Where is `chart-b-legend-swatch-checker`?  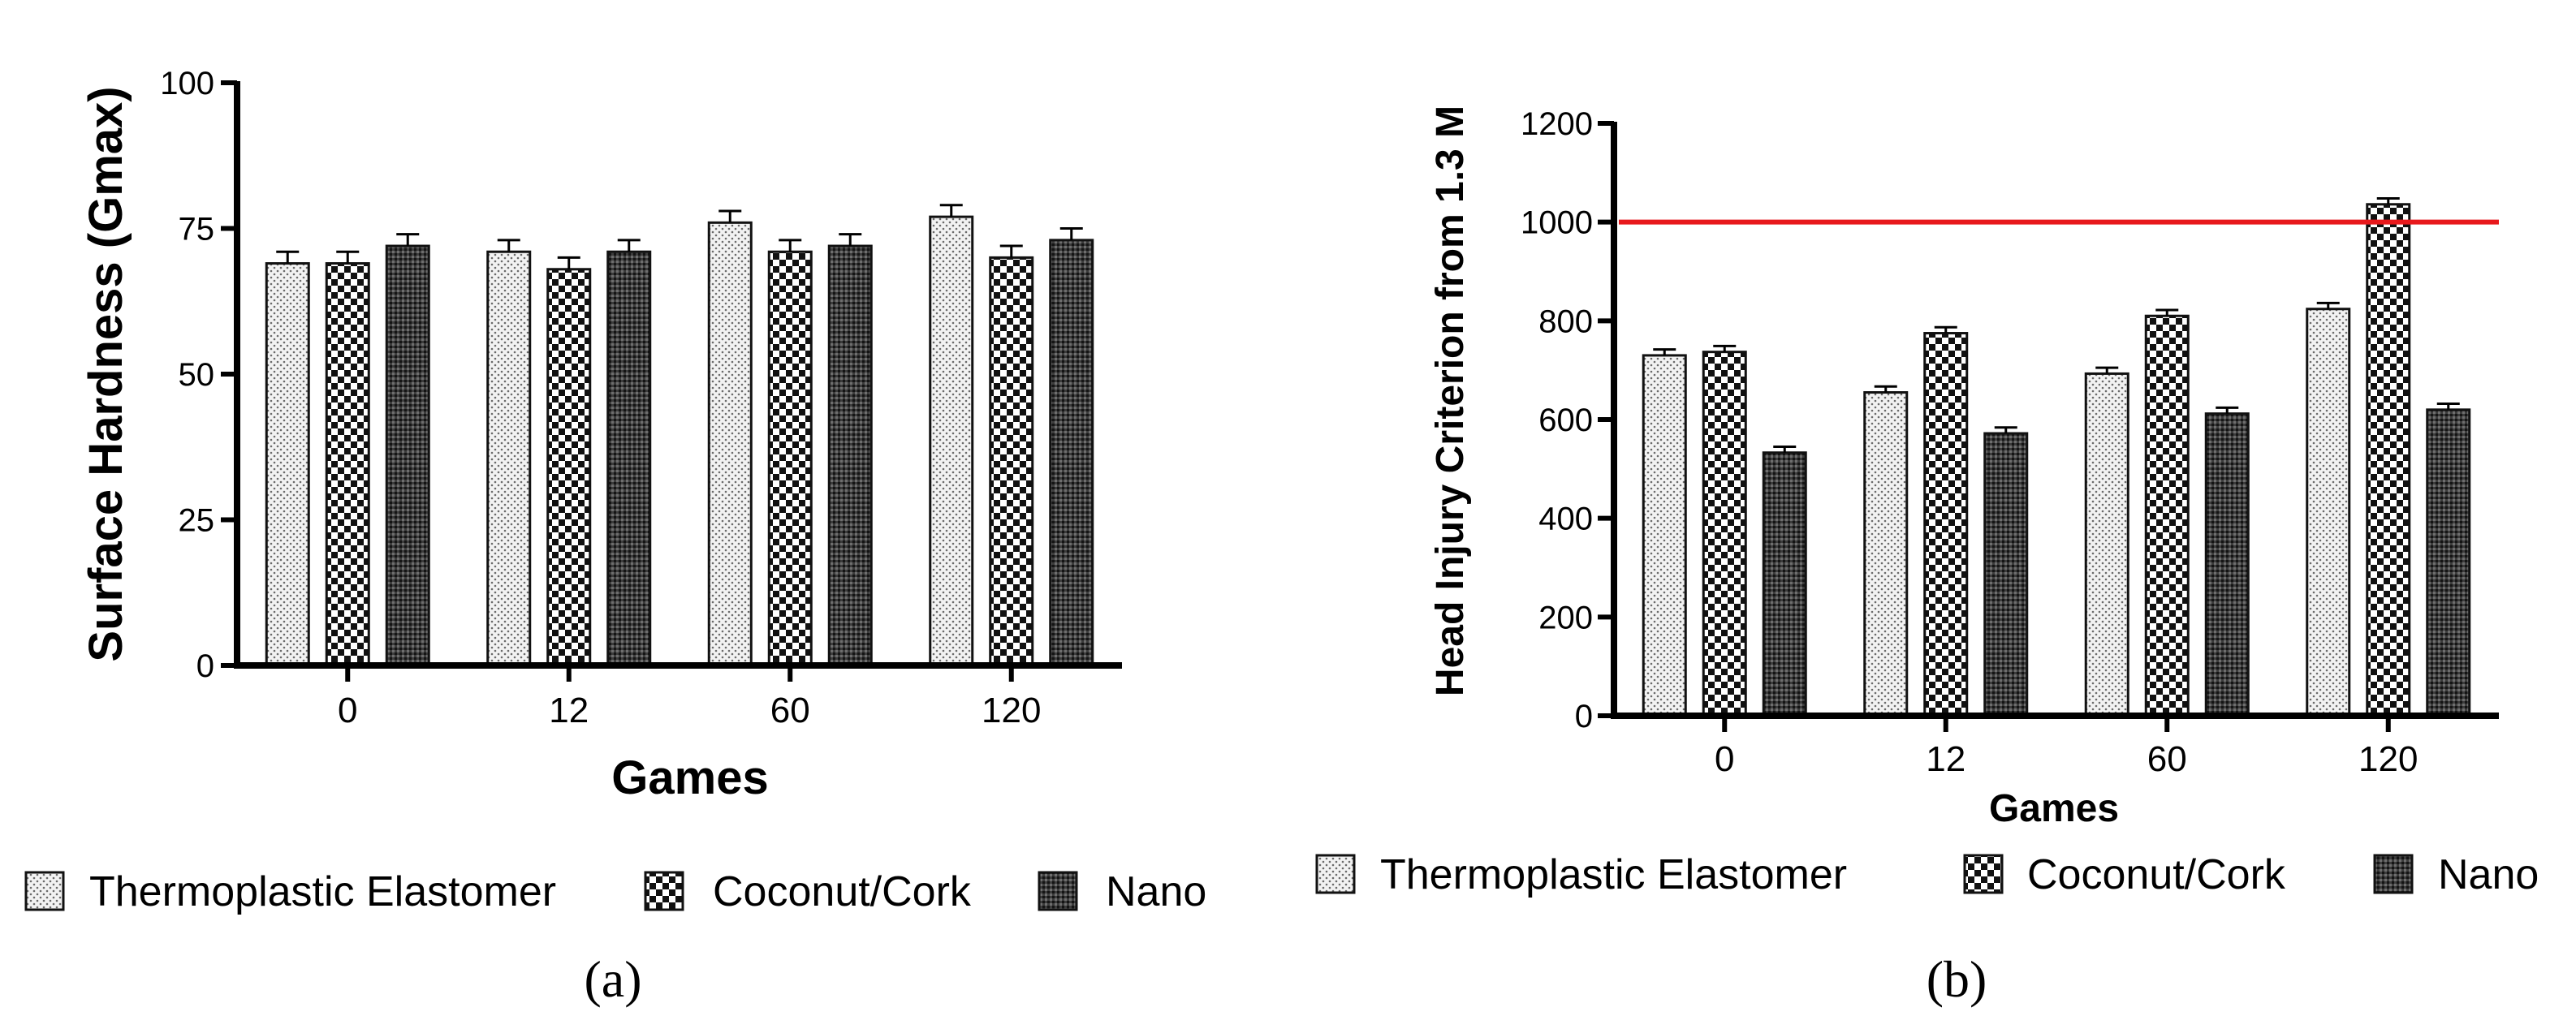 chart-b-legend-swatch-checker is located at coordinates (1983, 874).